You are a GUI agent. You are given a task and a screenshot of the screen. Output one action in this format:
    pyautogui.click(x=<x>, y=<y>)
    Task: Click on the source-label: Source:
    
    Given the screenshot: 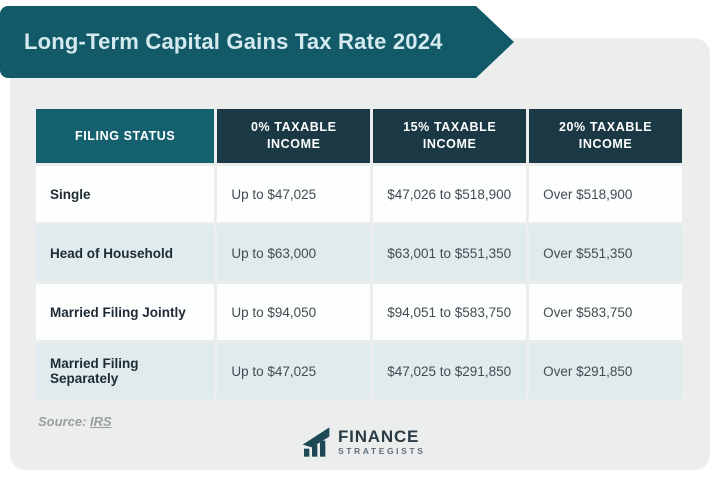 What is the action you would take?
    pyautogui.click(x=62, y=421)
    